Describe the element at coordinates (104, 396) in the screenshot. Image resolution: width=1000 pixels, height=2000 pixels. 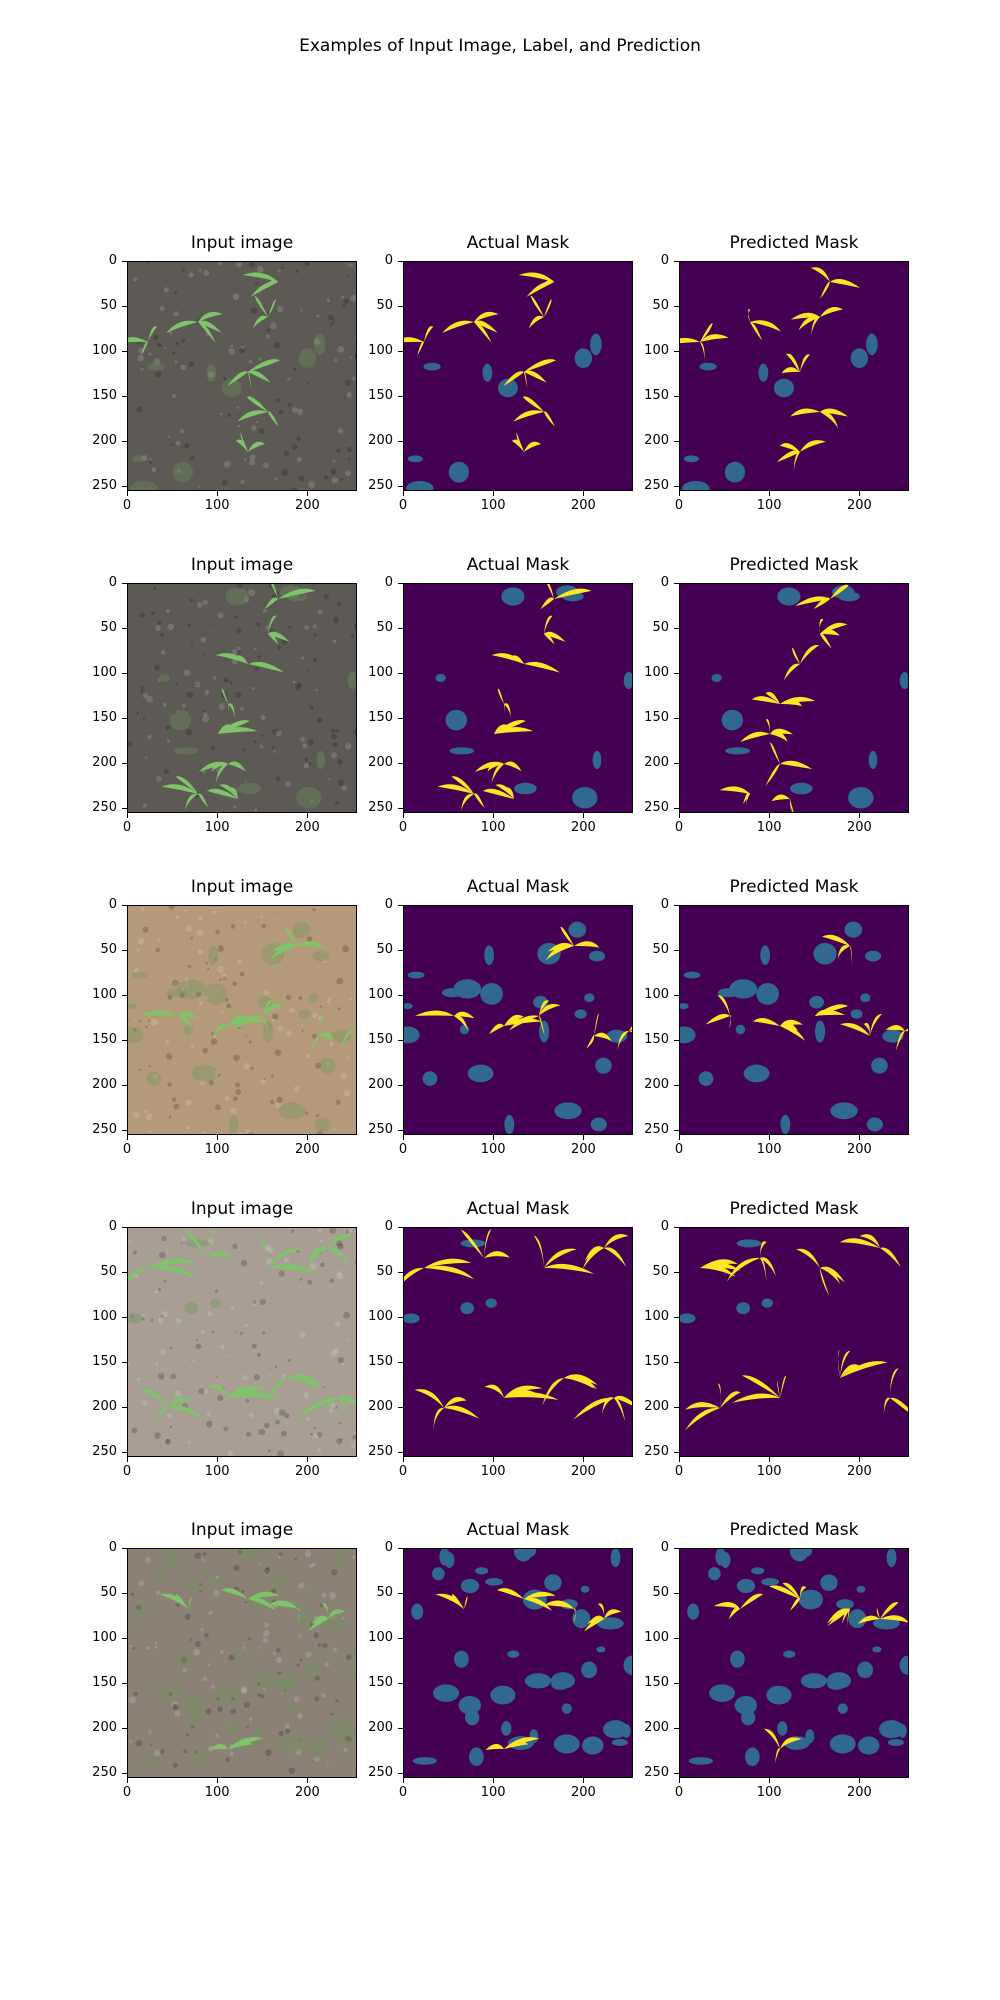
I see `y-tick-label: 150` at that location.